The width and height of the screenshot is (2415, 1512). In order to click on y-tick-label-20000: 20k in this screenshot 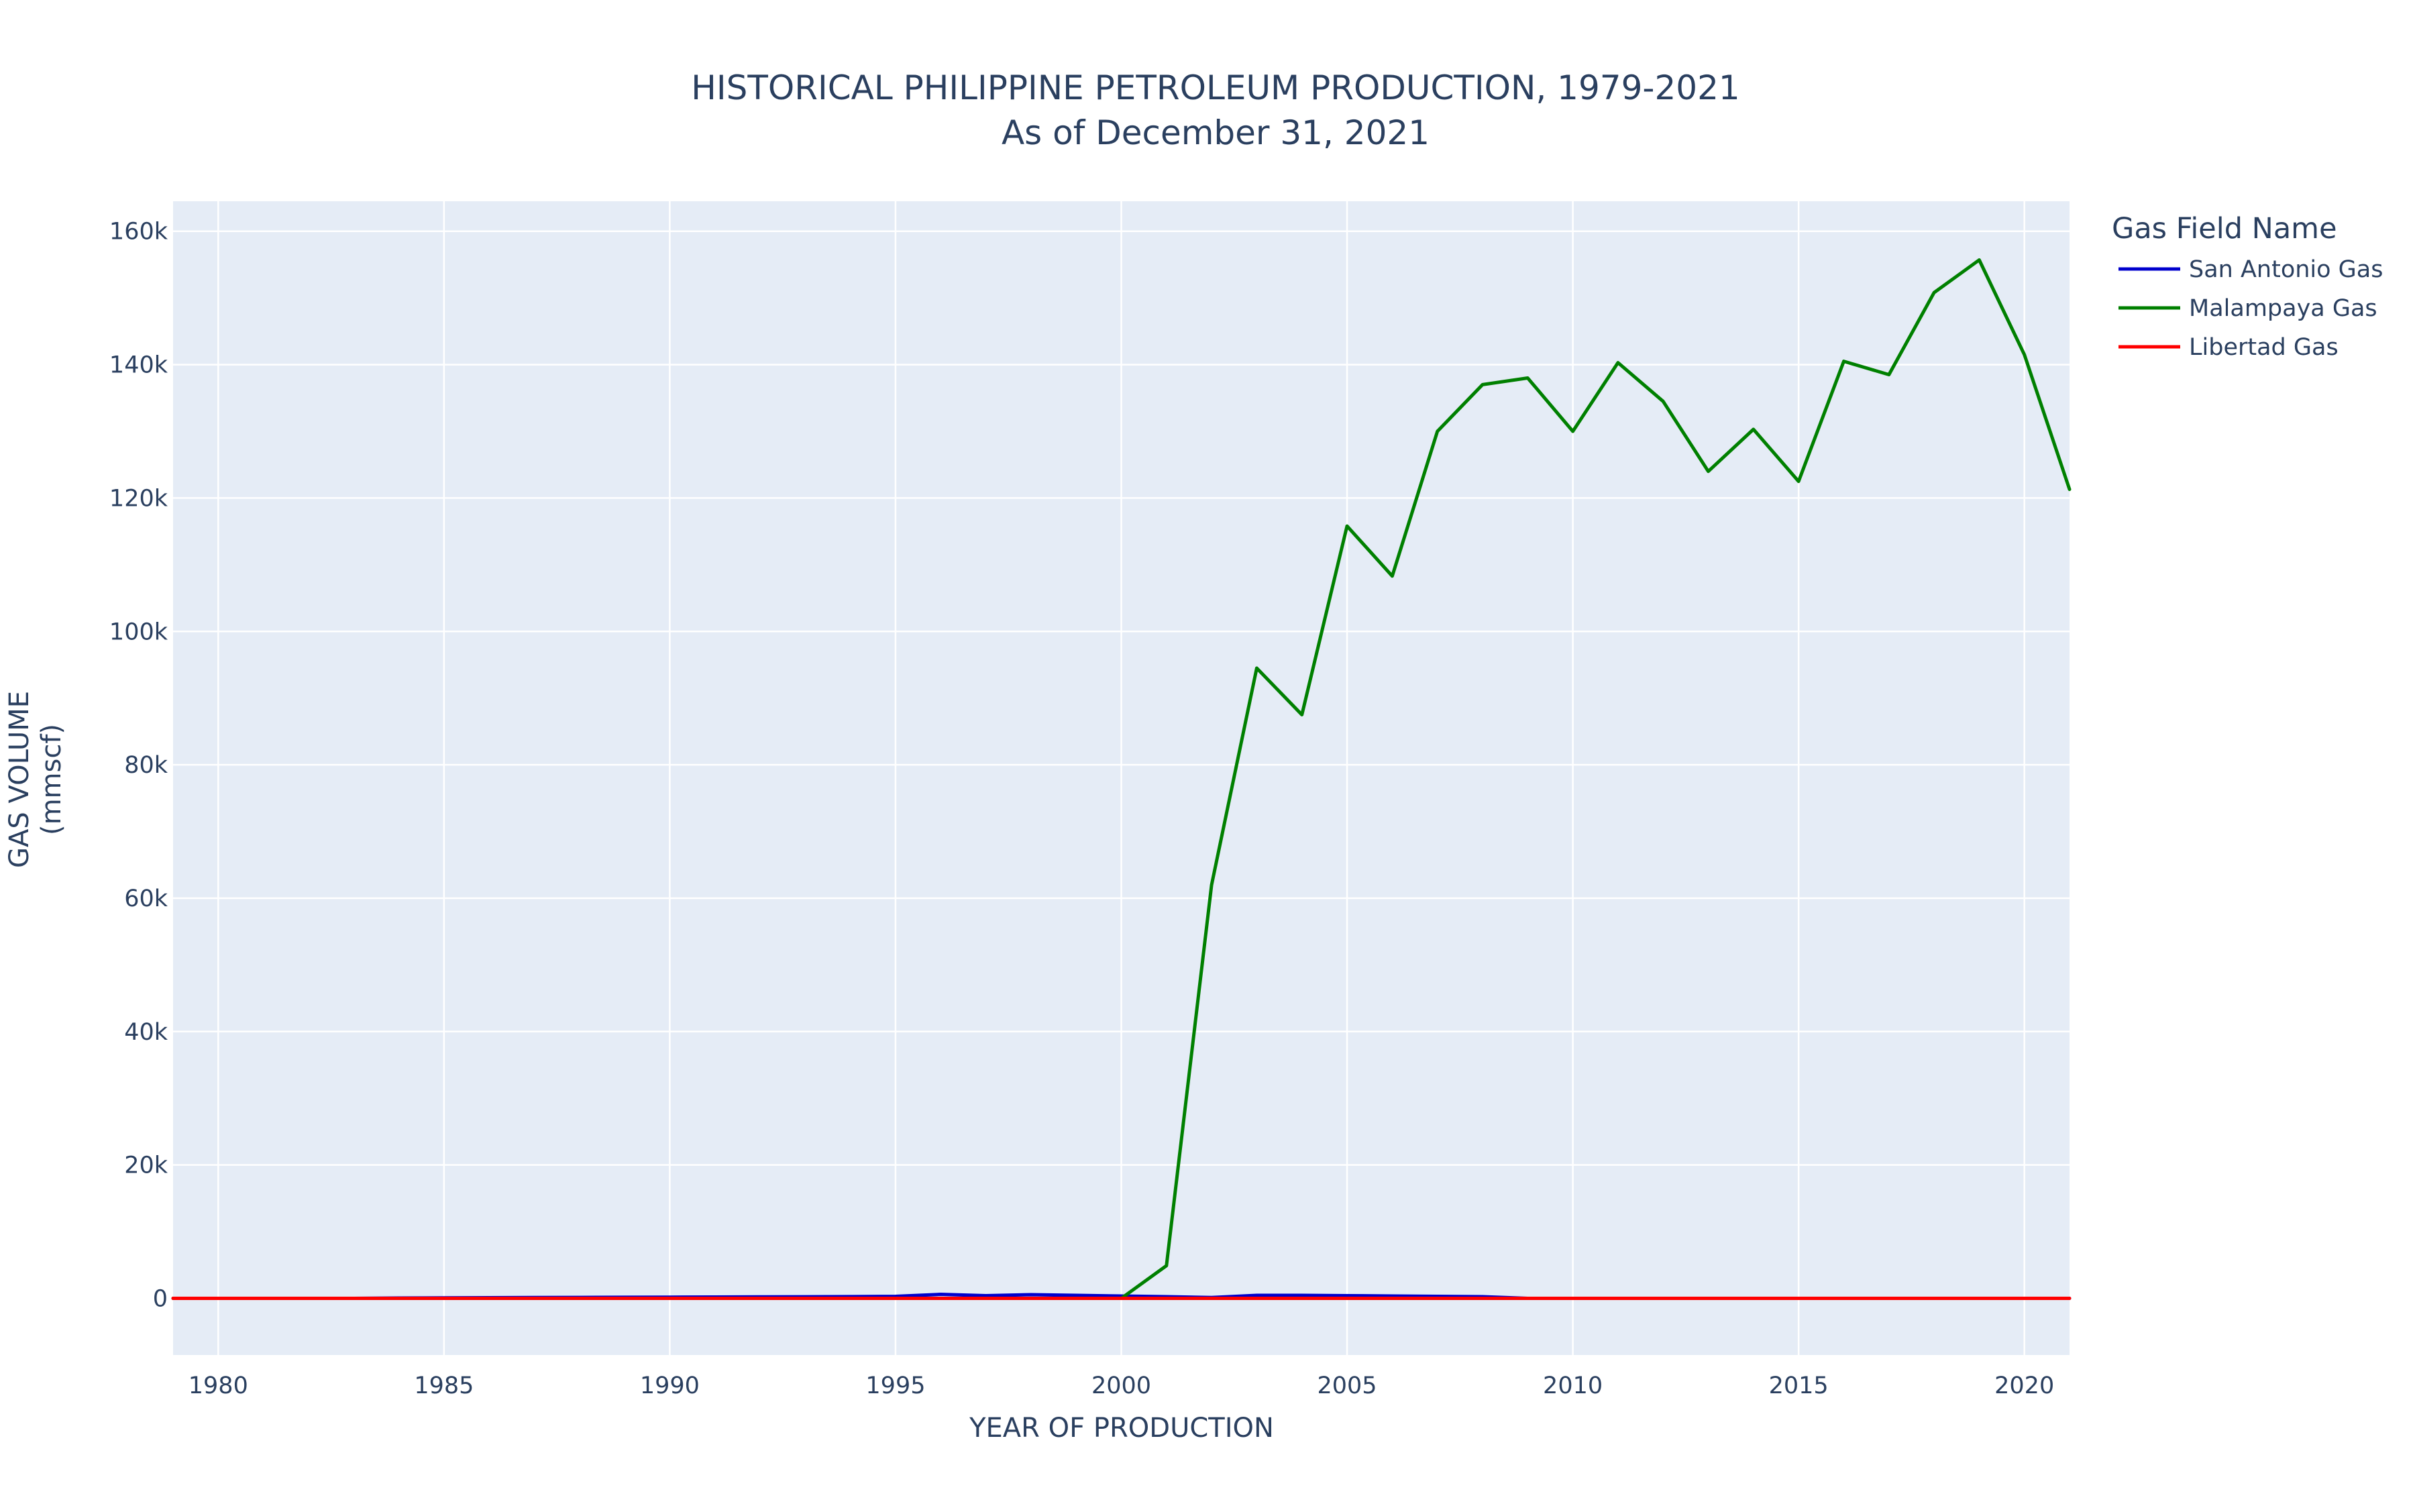, I will do `click(146, 1165)`.